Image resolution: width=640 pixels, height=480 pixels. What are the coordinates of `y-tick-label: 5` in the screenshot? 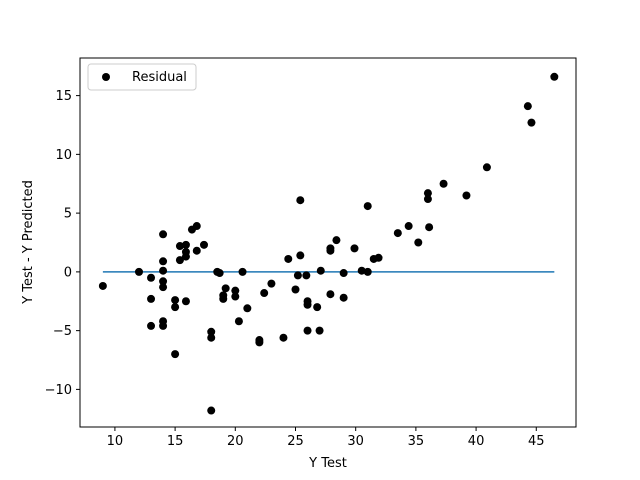 It's located at (68, 214).